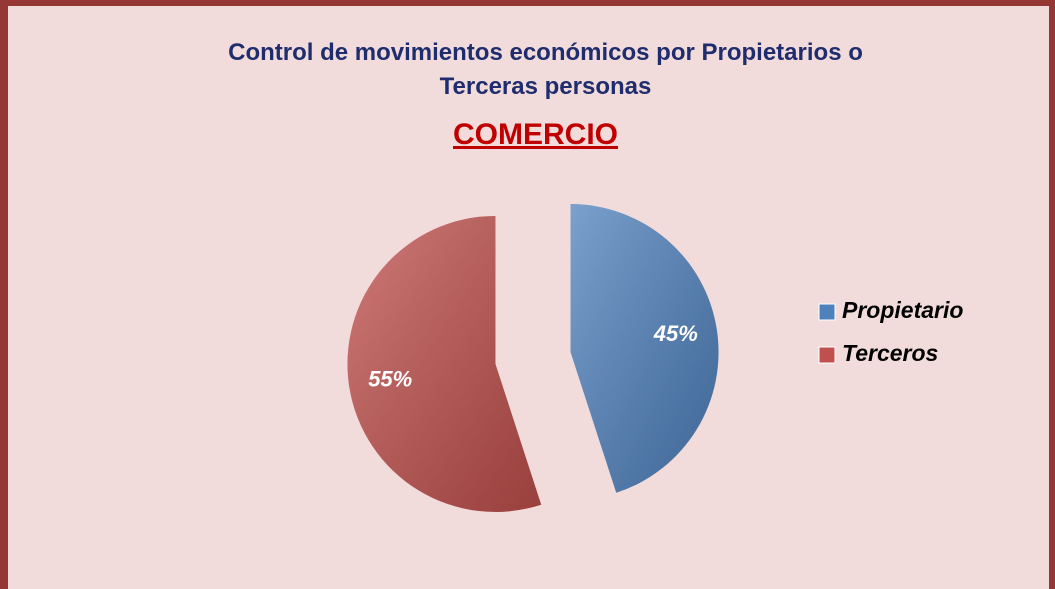 This screenshot has height=589, width=1055. Describe the element at coordinates (902, 310) in the screenshot. I see `legend-label: Propietario` at that location.